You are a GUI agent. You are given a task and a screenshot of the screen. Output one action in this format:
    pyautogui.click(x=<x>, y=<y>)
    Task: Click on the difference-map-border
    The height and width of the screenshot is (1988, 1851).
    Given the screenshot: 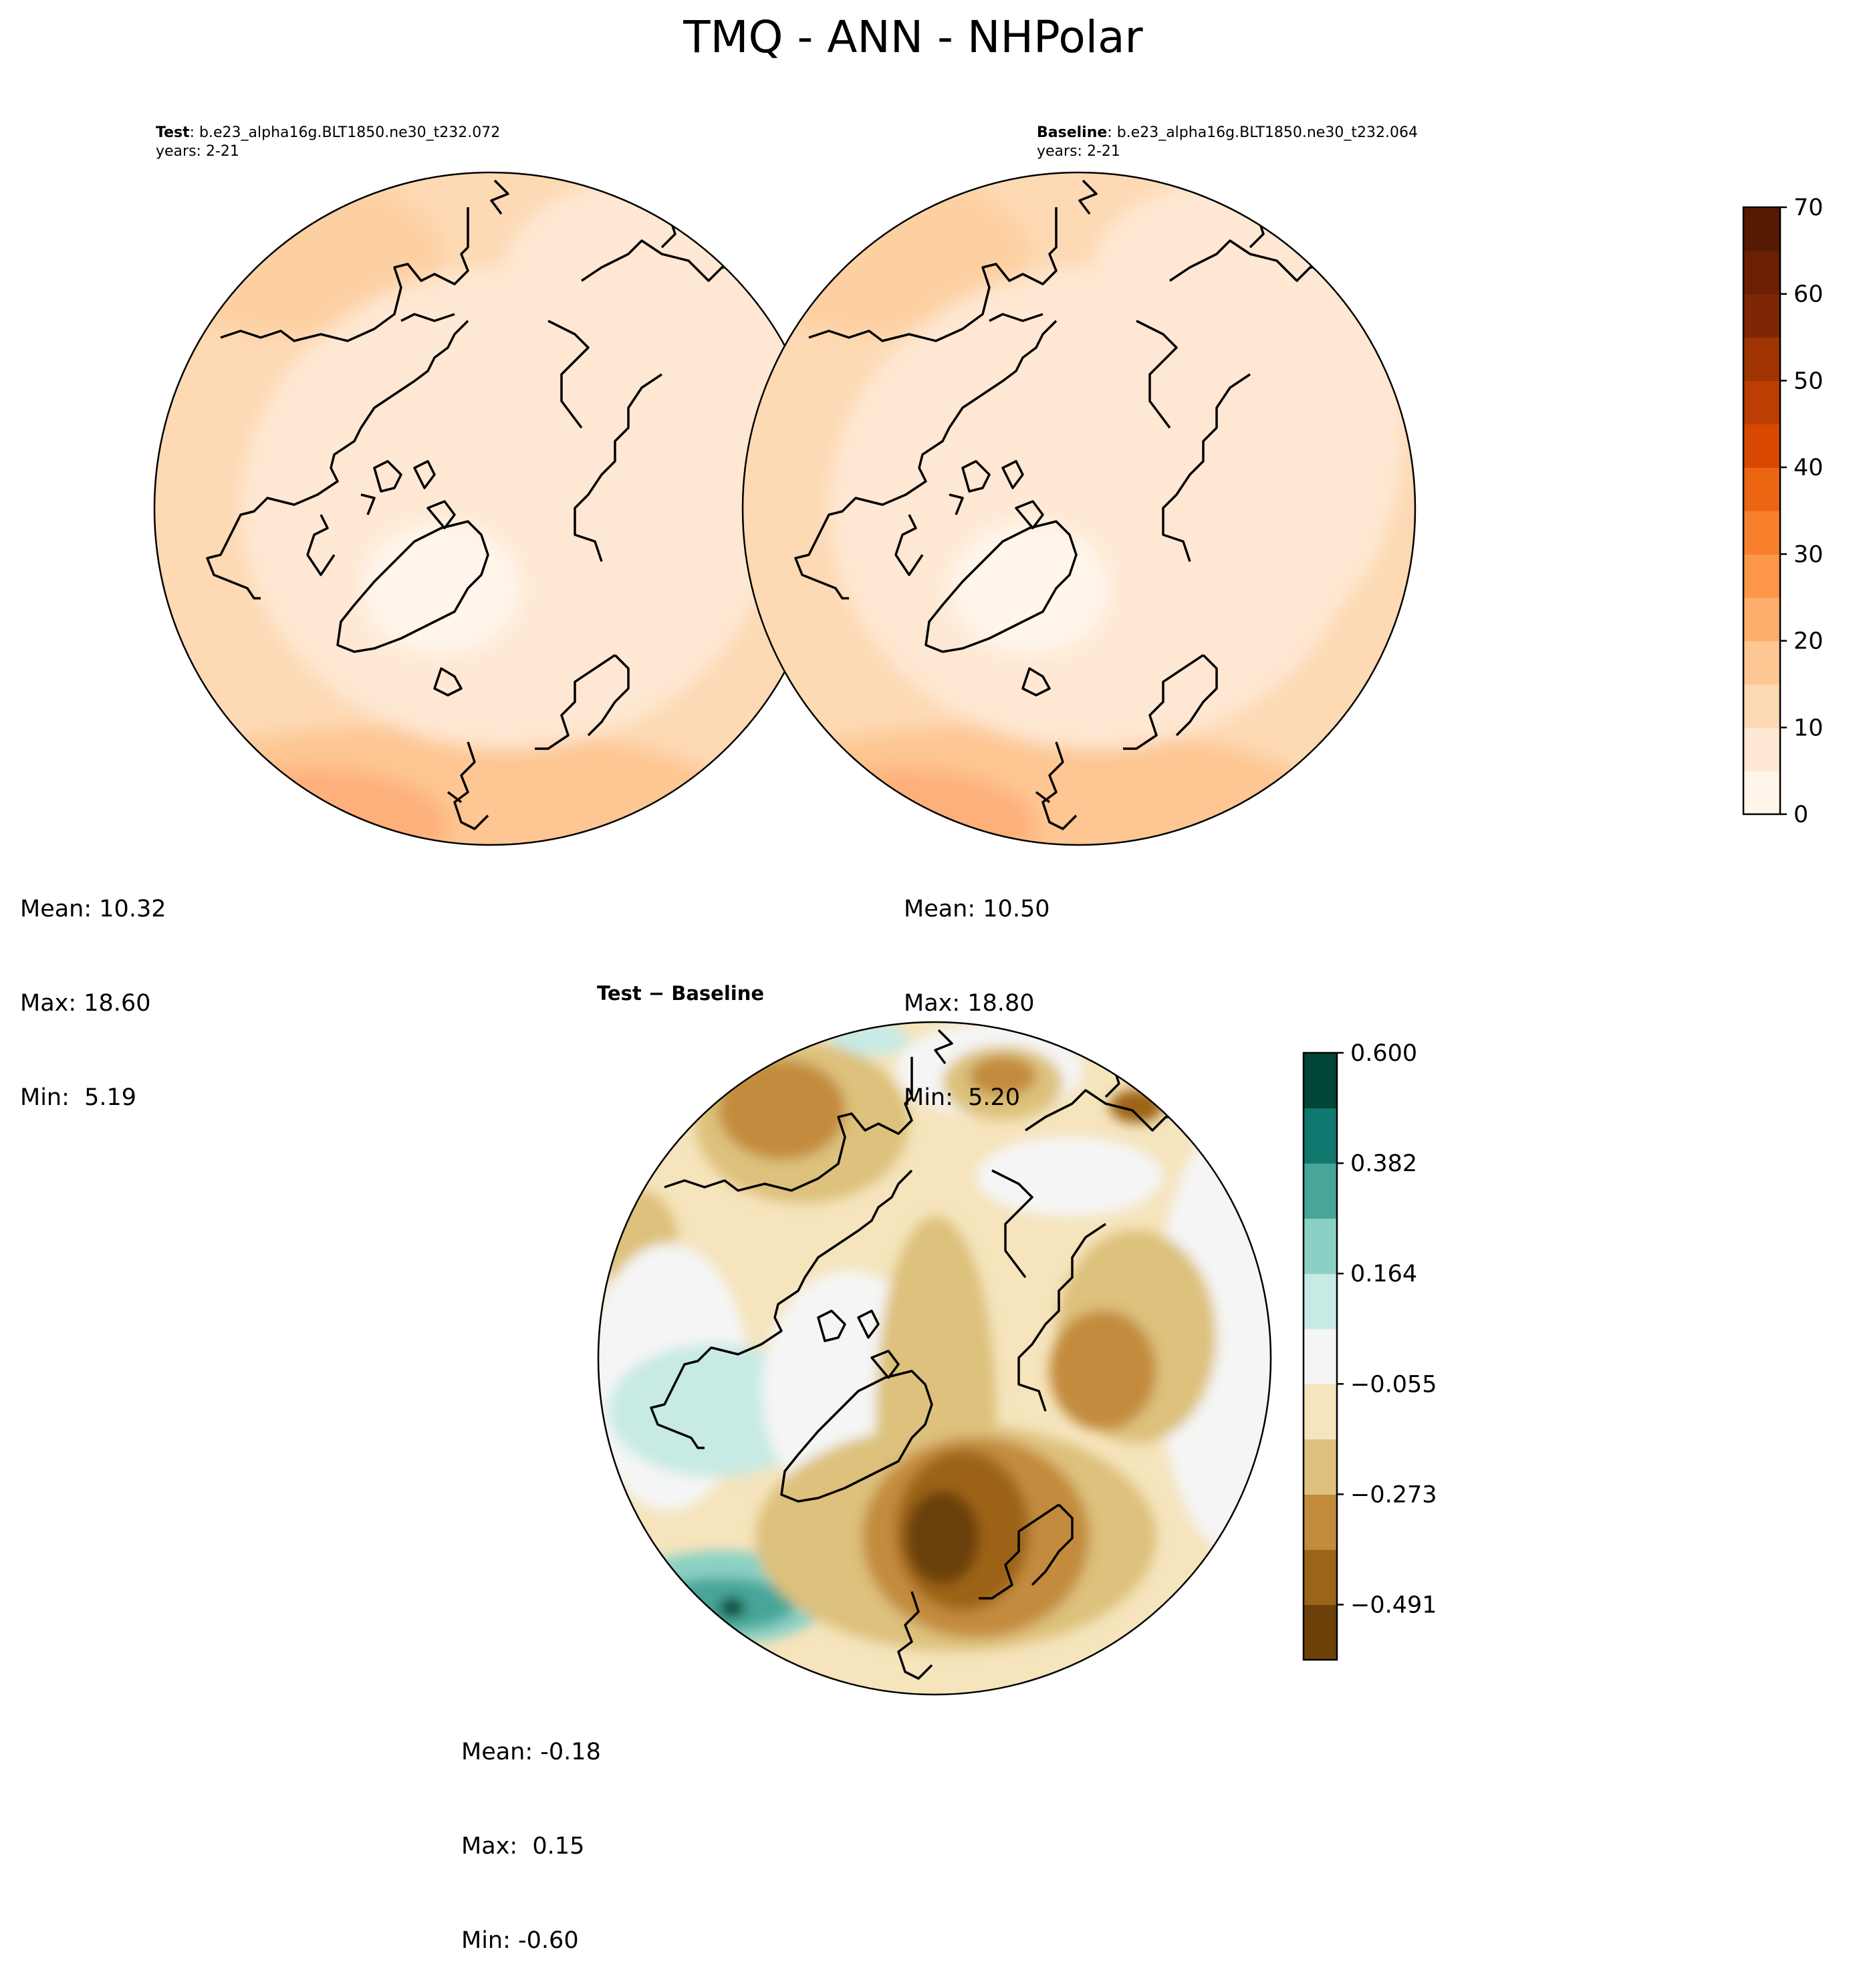 What is the action you would take?
    pyautogui.click(x=935, y=1358)
    